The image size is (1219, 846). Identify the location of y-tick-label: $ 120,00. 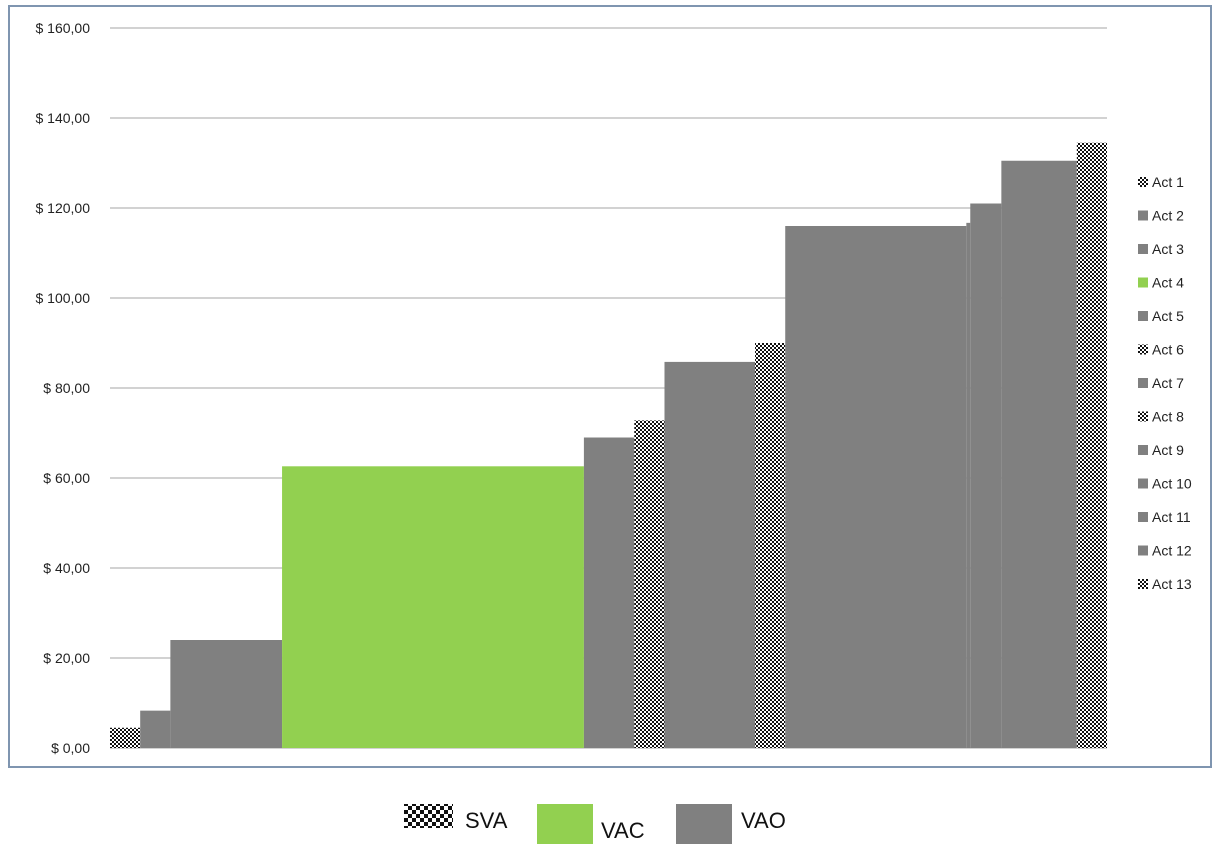
(63, 208).